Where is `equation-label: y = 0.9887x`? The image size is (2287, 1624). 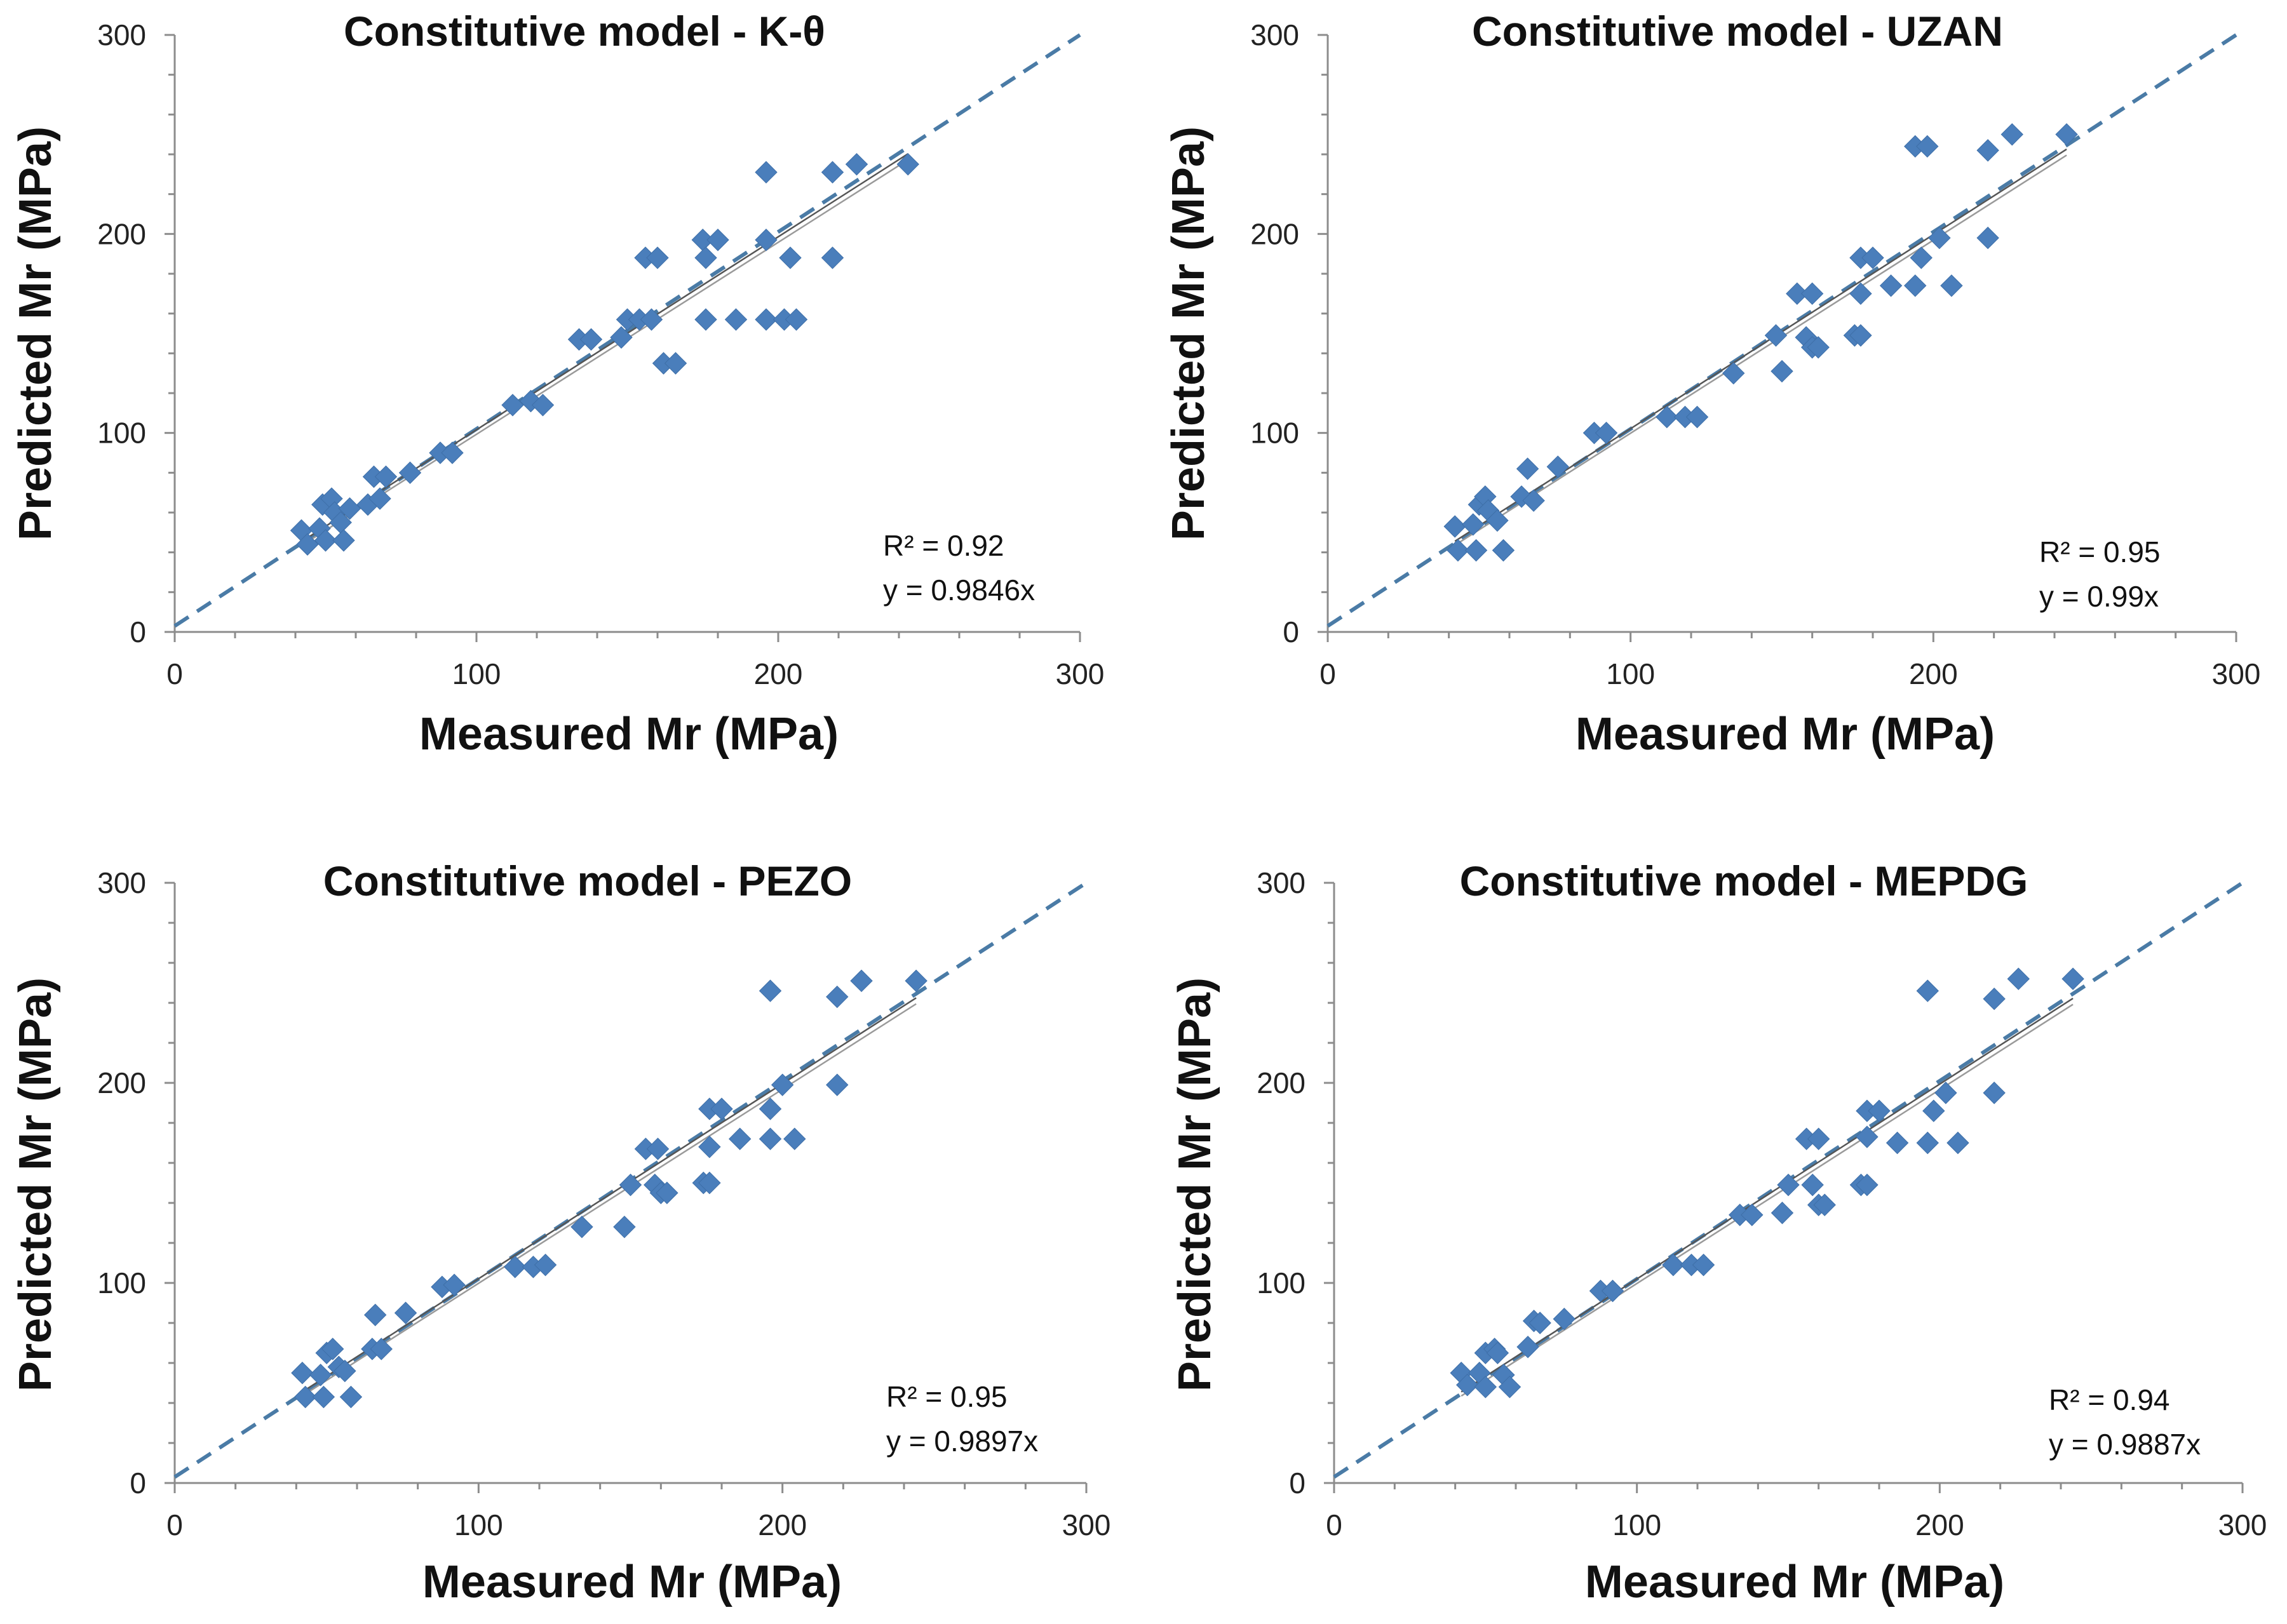 equation-label: y = 0.9887x is located at coordinates (2125, 1444).